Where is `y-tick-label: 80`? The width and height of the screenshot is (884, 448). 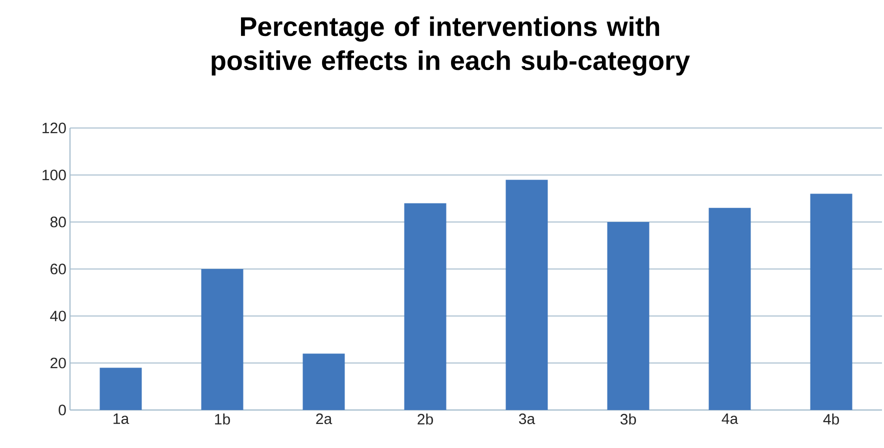
y-tick-label: 80 is located at coordinates (58, 222).